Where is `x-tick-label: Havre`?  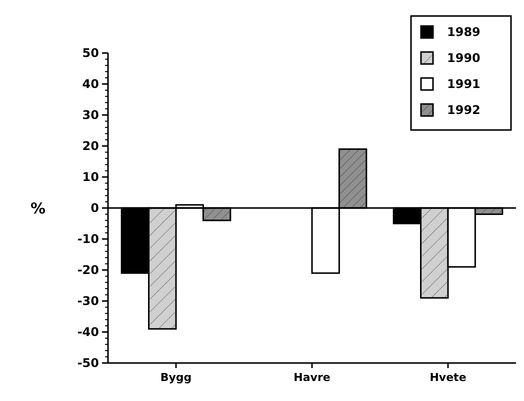
x-tick-label: Havre is located at coordinates (312, 377).